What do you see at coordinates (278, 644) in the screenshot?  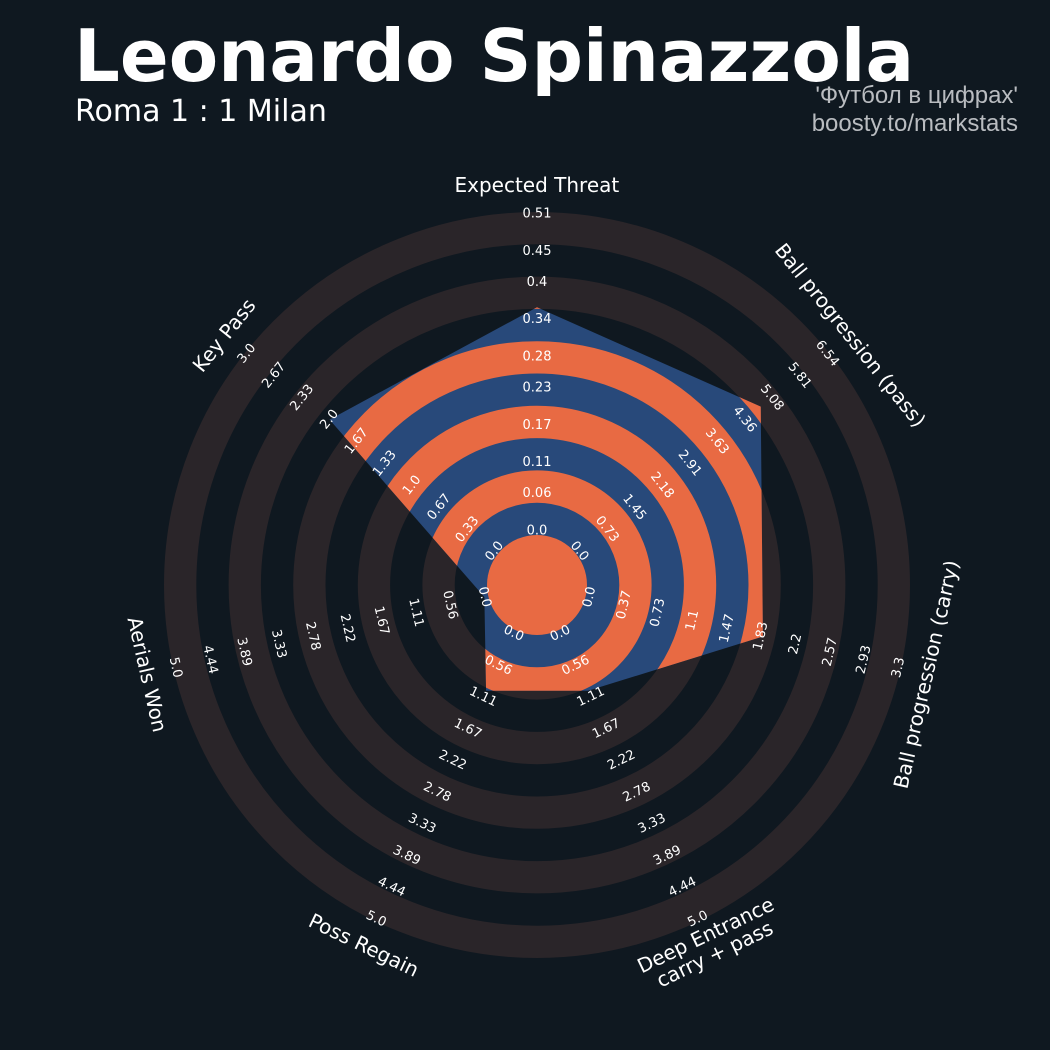 I see `tick-label: 3.33` at bounding box center [278, 644].